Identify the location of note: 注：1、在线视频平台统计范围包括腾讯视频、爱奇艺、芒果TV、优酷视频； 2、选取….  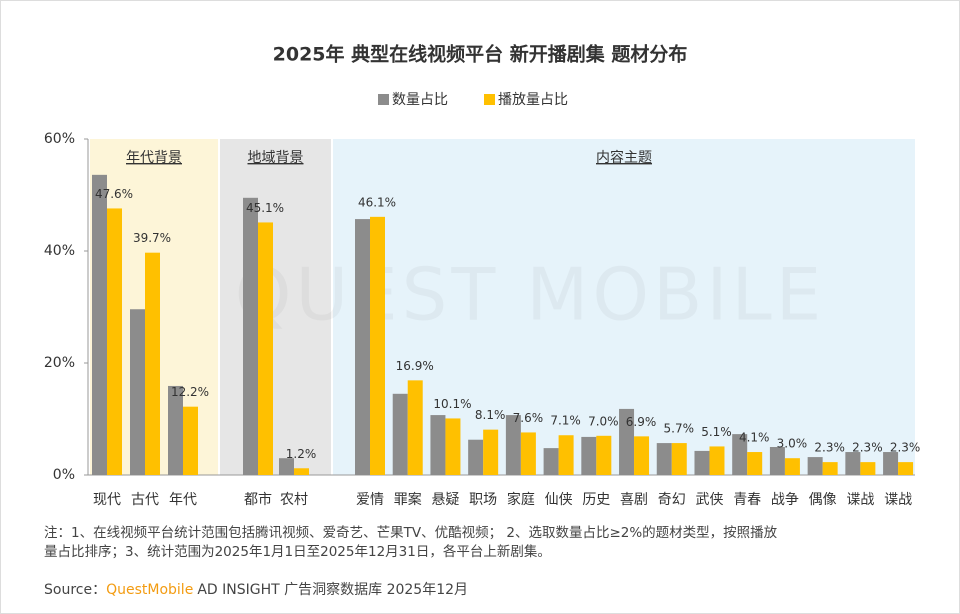
(411, 532).